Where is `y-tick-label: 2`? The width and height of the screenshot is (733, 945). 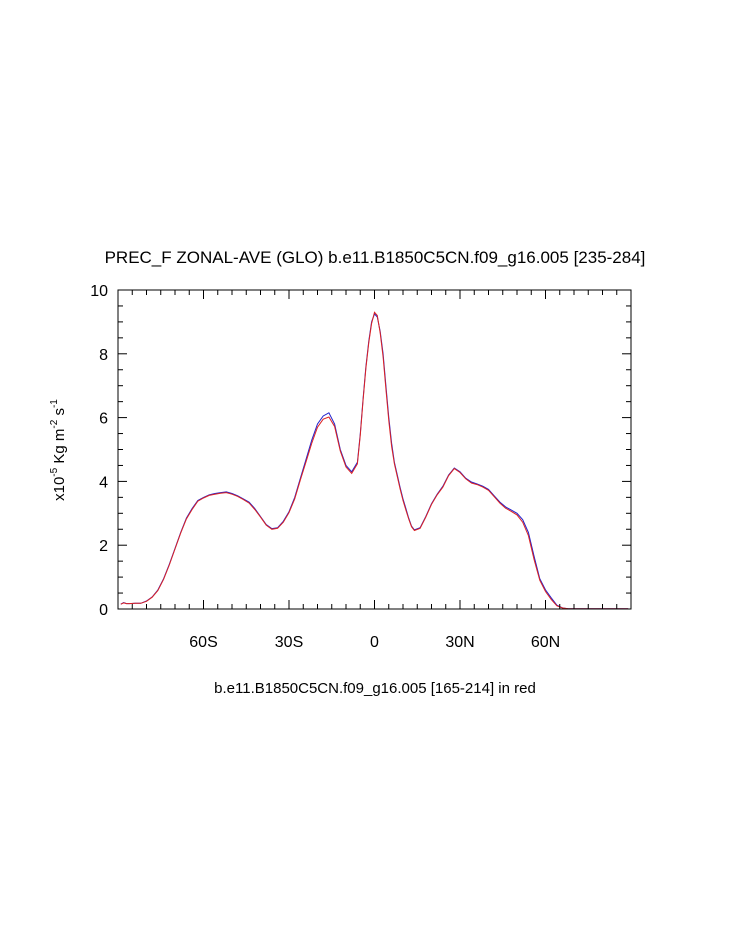
y-tick-label: 2 is located at coordinates (103, 546).